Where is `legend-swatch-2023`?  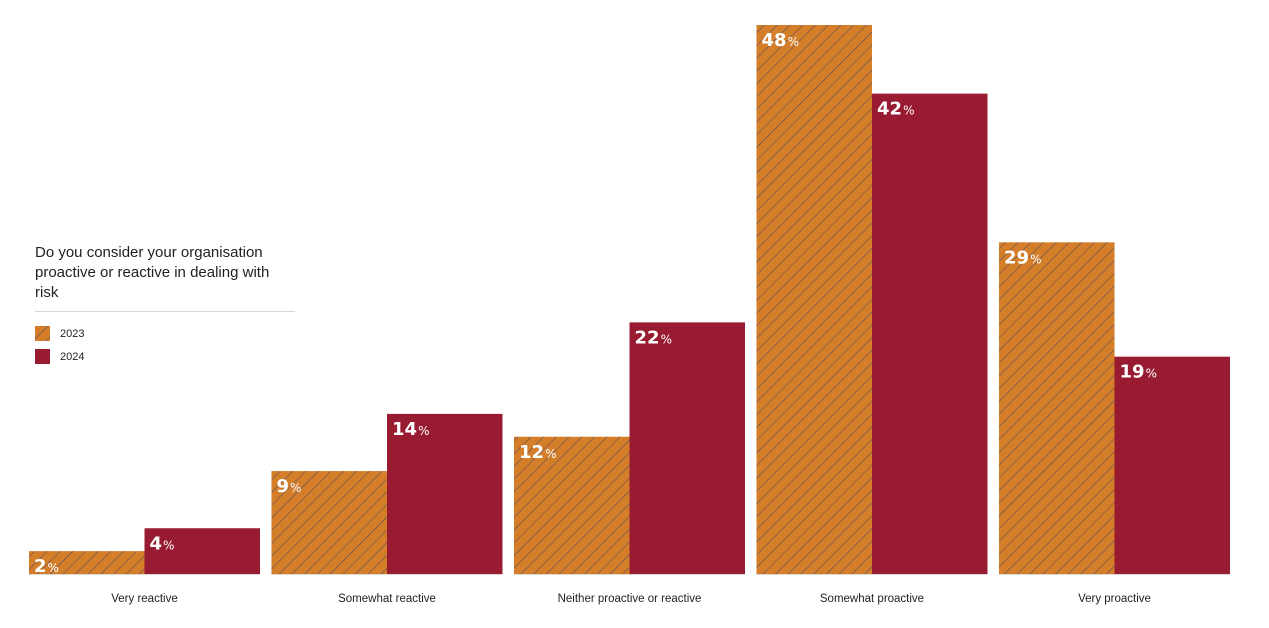 legend-swatch-2023 is located at coordinates (42, 333).